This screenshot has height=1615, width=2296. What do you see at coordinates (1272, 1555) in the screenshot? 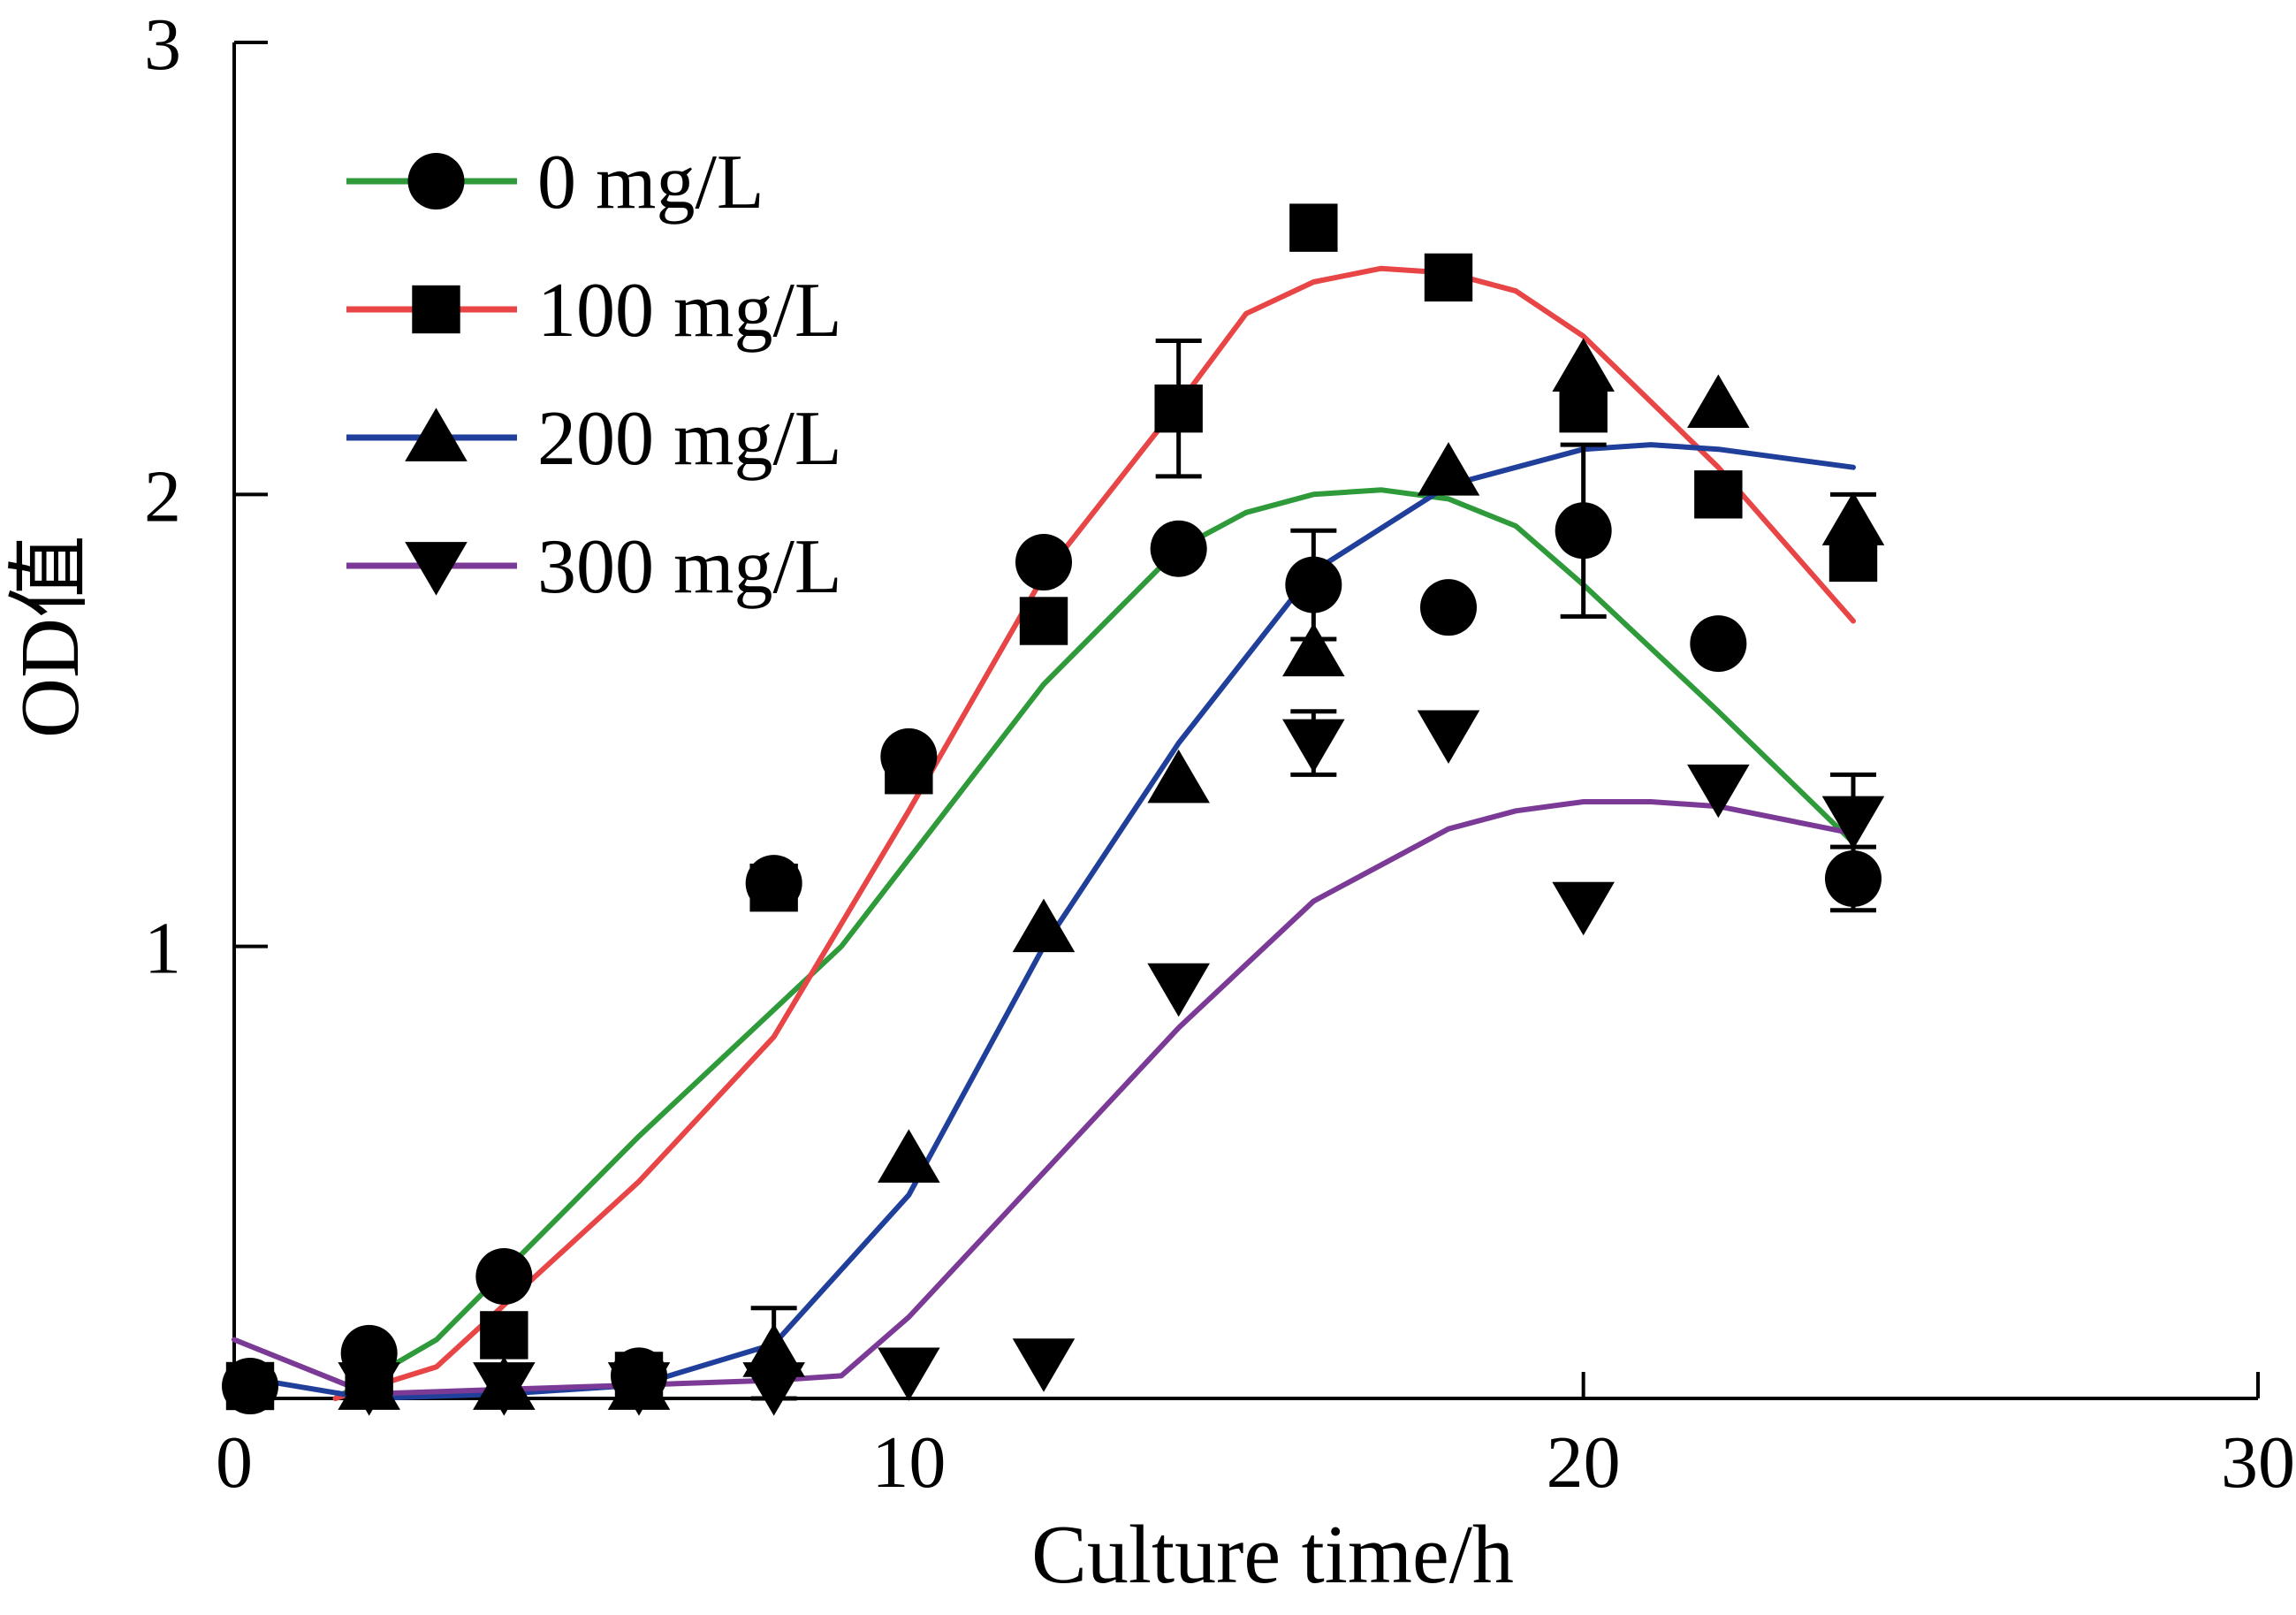
I see `x-axis-title: Culture time/h` at bounding box center [1272, 1555].